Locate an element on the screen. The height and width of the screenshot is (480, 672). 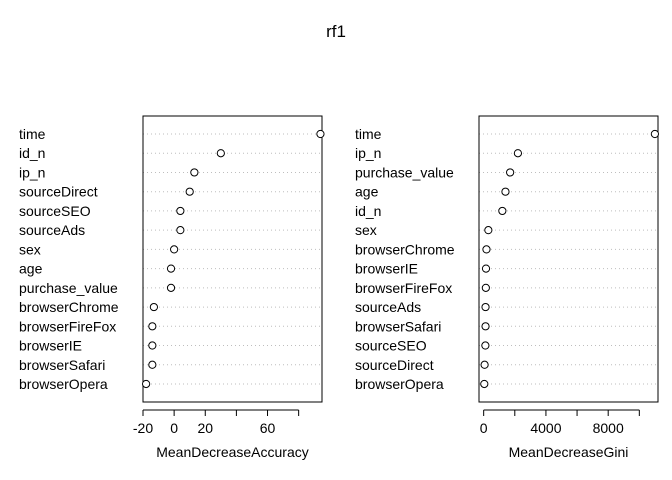
x-tick-label: 60 is located at coordinates (268, 428).